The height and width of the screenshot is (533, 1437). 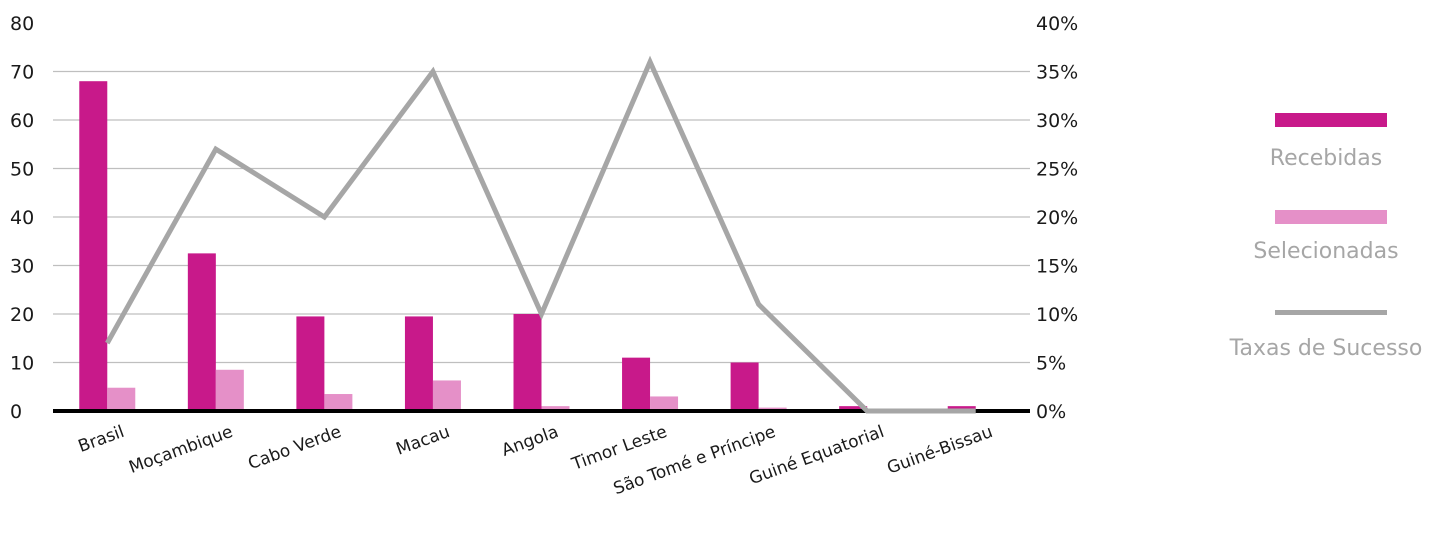 What do you see at coordinates (22, 121) in the screenshot?
I see `left-tick-label: 60` at bounding box center [22, 121].